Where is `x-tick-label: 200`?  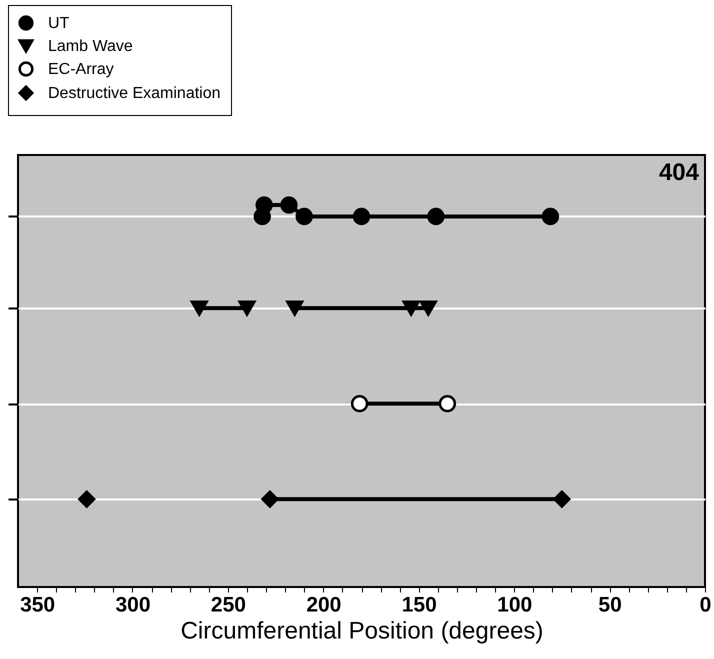
x-tick-label: 200 is located at coordinates (324, 605).